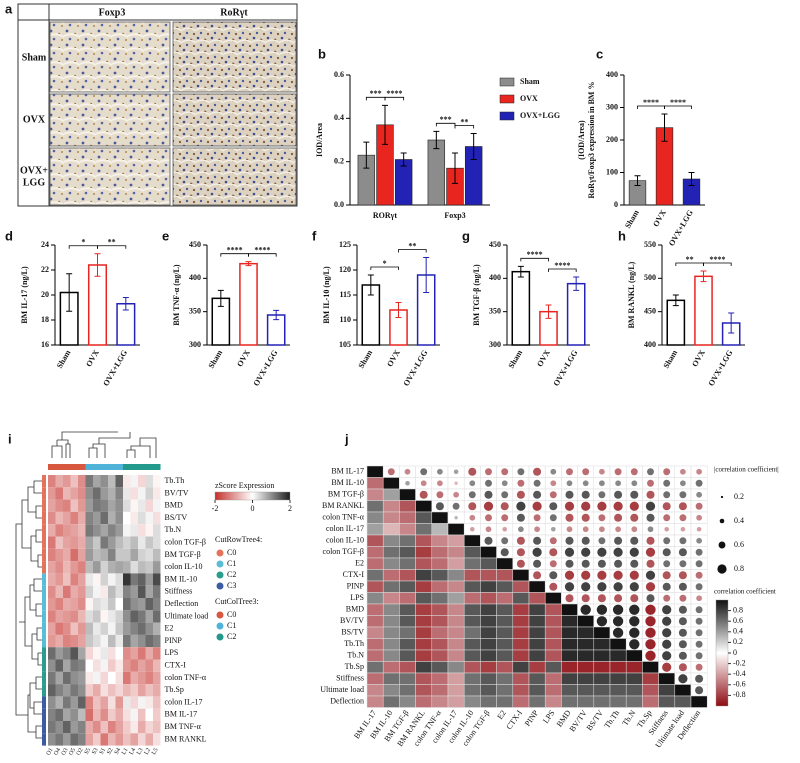 The height and width of the screenshot is (763, 800). Describe the element at coordinates (385, 263) in the screenshot. I see `significance-label: *` at that location.